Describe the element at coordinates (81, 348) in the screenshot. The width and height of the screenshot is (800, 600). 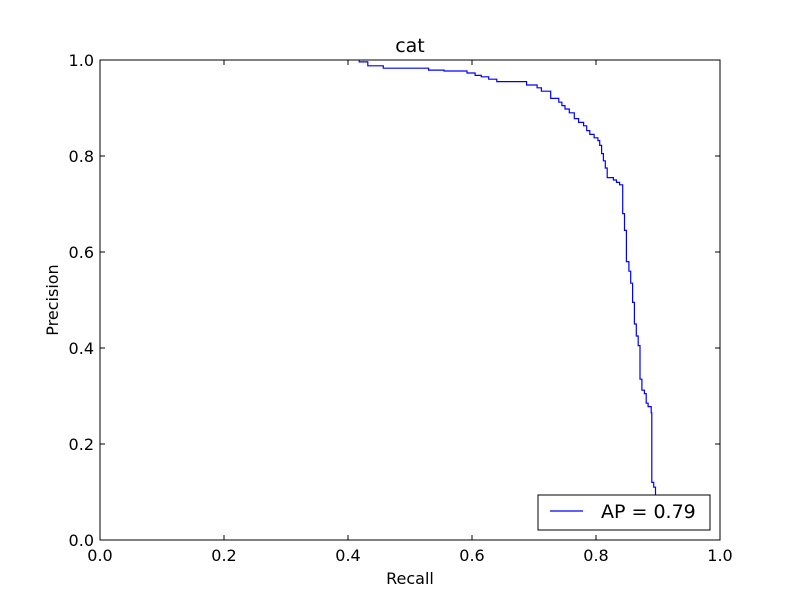
I see `y-tick-label: 0.4` at that location.